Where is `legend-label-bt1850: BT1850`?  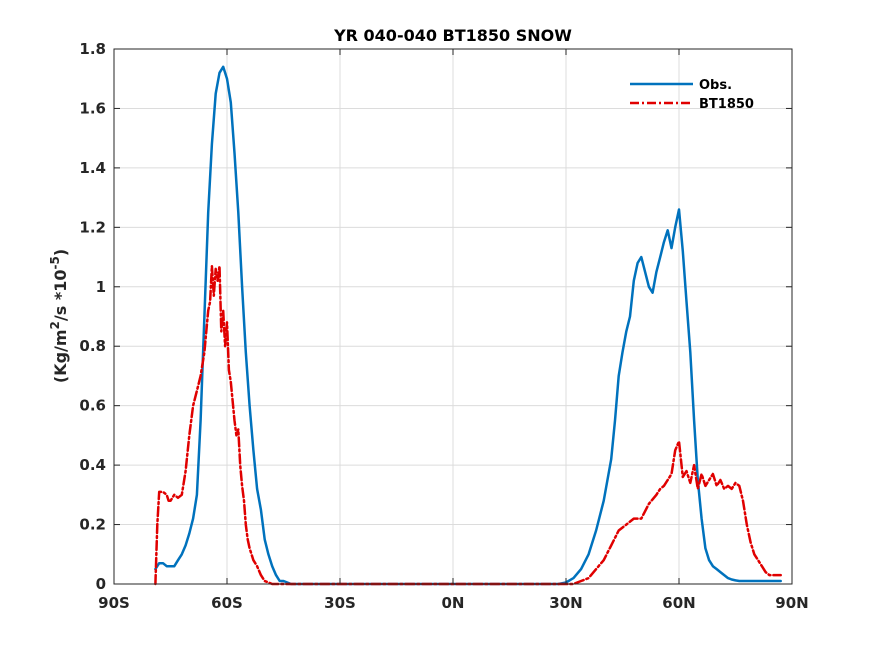 legend-label-bt1850: BT1850 is located at coordinates (726, 104).